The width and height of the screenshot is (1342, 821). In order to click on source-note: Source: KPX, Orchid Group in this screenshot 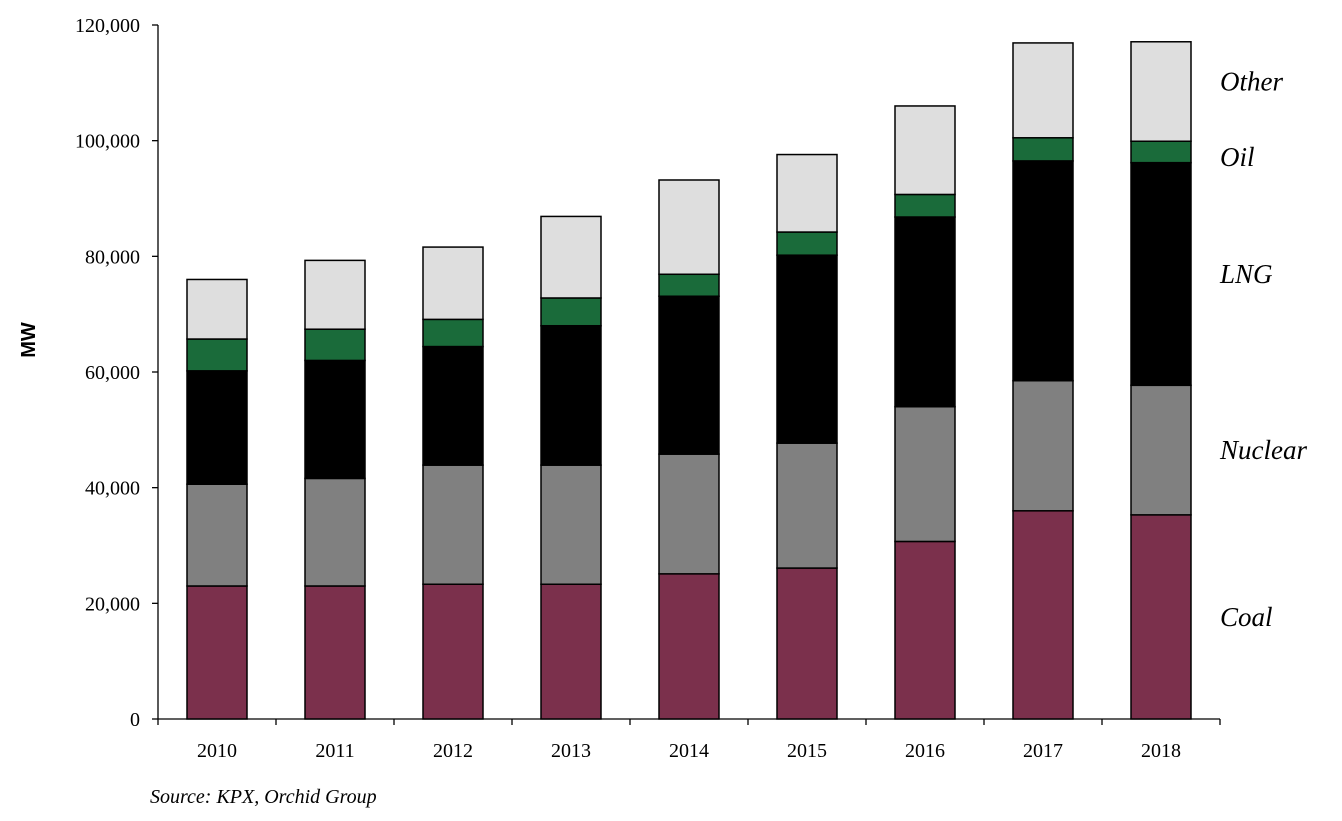, I will do `click(263, 797)`.